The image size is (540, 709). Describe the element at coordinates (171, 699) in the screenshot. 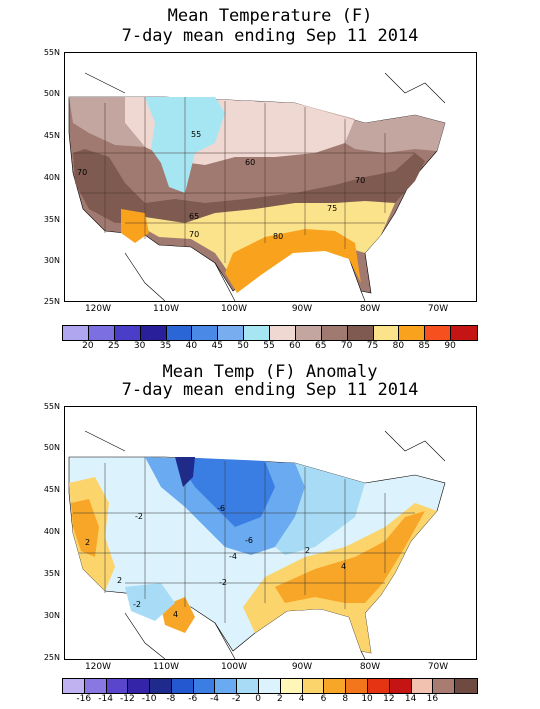

I see `colorbar-tick-label: -8` at that location.